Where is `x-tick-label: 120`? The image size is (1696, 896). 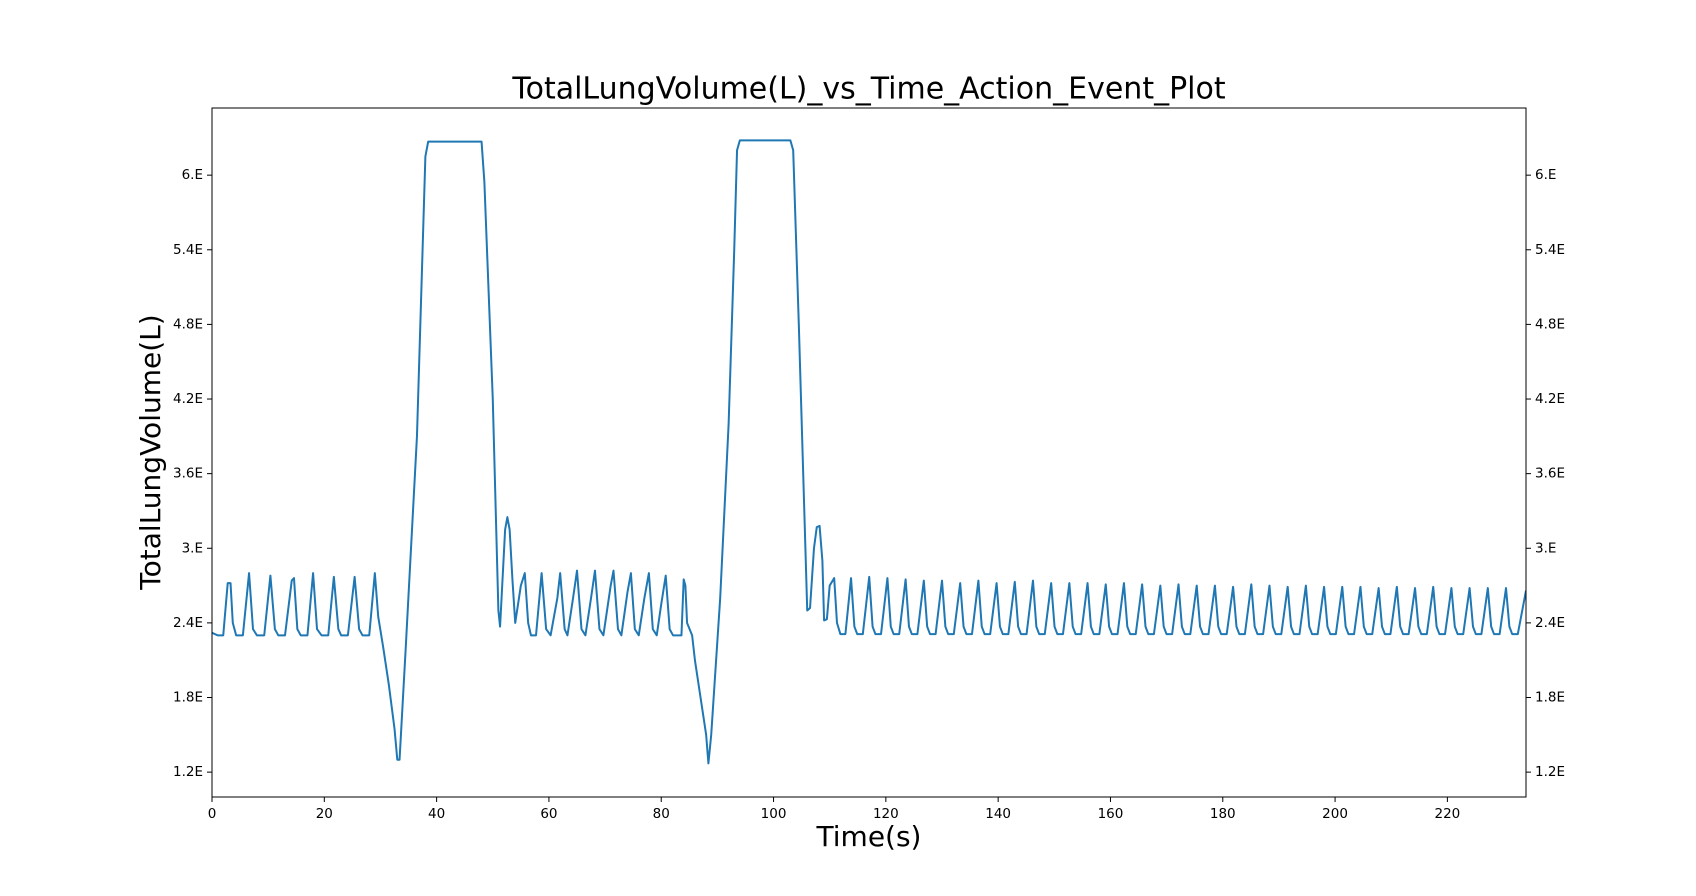 x-tick-label: 120 is located at coordinates (886, 814).